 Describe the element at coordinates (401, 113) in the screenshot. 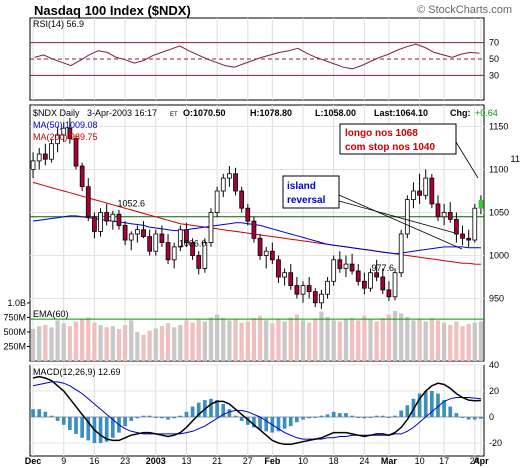

I see `price-last: Last:1064.10` at that location.